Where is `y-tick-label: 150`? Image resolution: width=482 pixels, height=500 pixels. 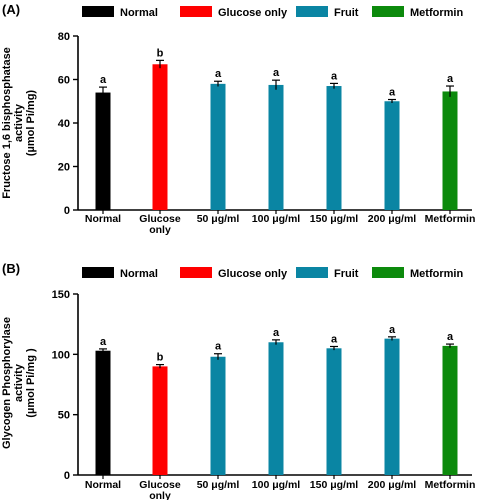
y-tick-label: 150 is located at coordinates (61, 295).